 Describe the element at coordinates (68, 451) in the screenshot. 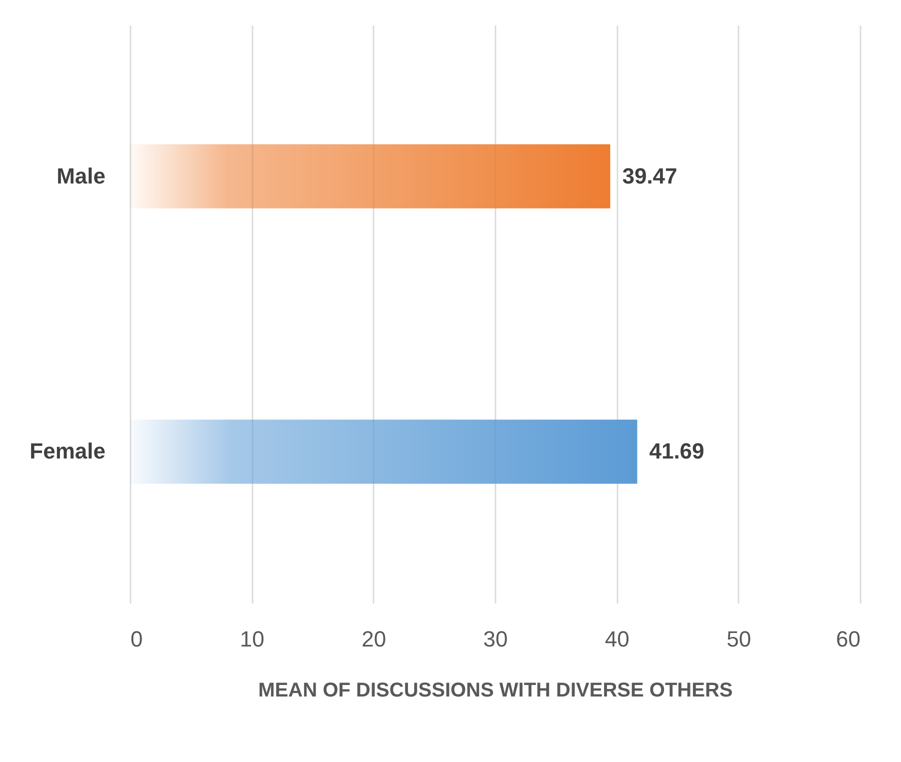

I see `y-tick-label: Female` at that location.